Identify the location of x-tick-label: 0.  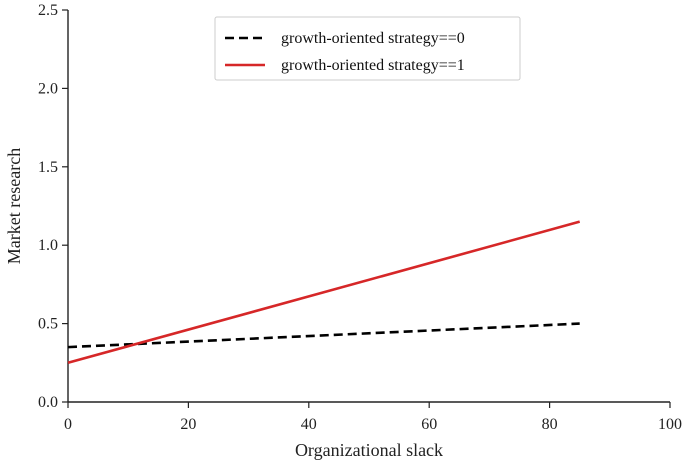
(68, 424).